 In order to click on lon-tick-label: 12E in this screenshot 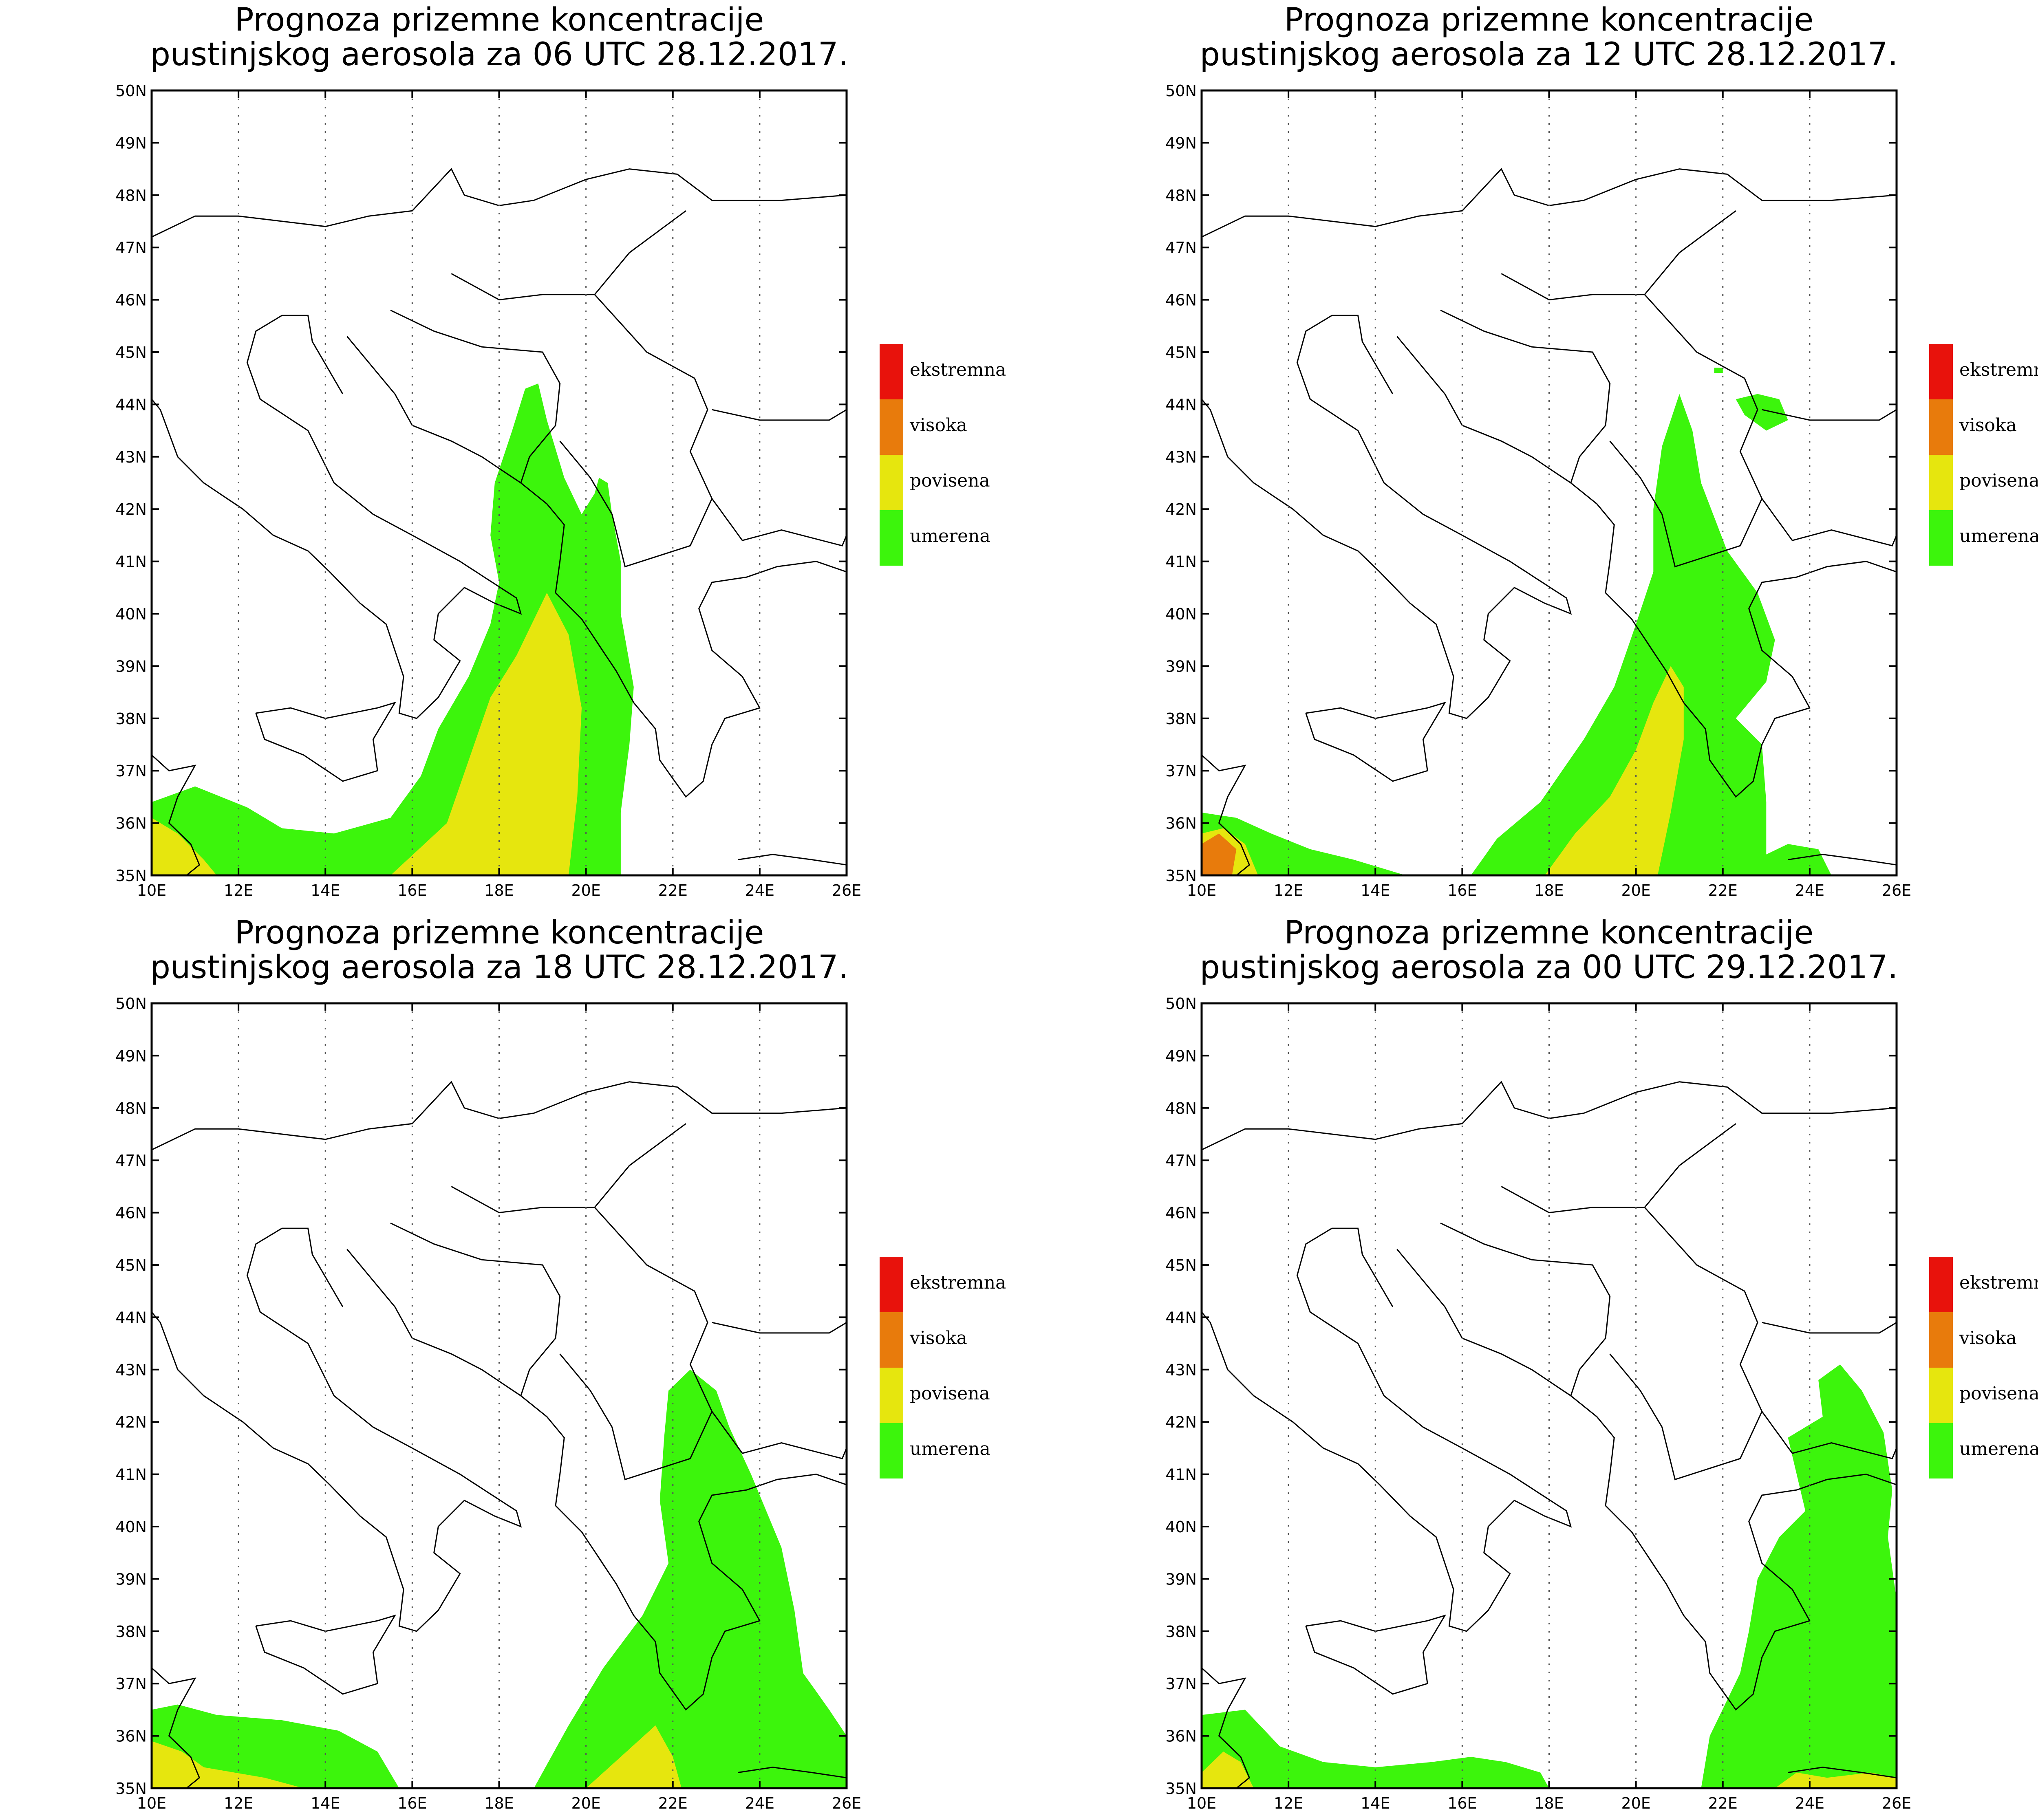, I will do `click(1289, 890)`.